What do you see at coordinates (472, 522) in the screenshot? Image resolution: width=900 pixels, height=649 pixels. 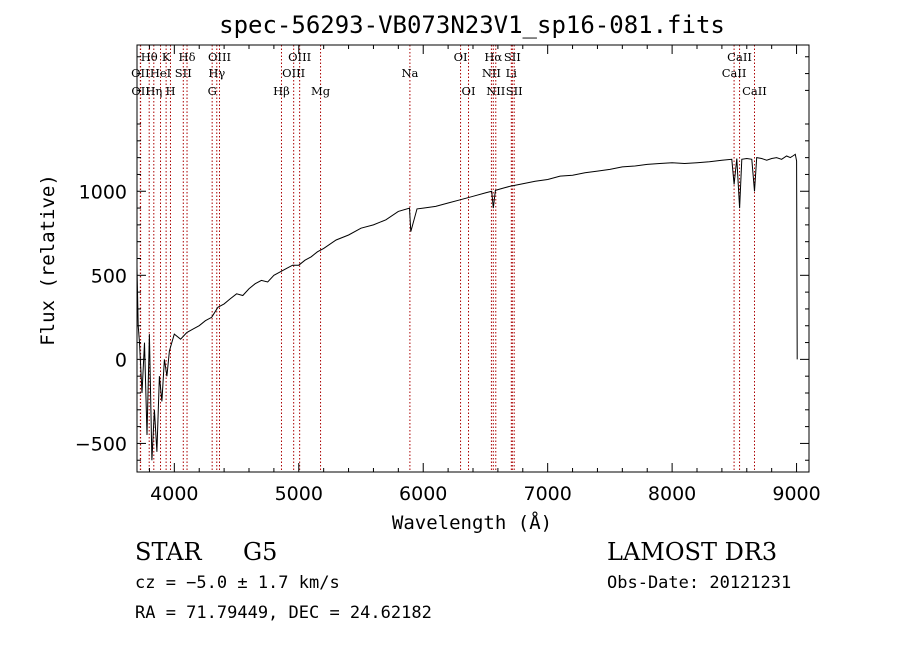 I see `x-axis-title: Wavelength (Å)` at bounding box center [472, 522].